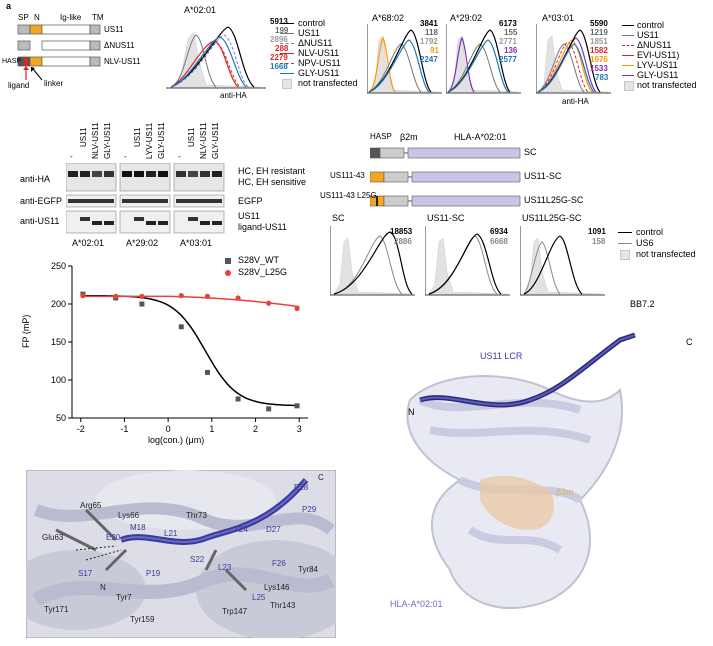 The width and height of the screenshot is (713, 646). I want to click on sc-hist-val-0-0: 18853, so click(401, 231).